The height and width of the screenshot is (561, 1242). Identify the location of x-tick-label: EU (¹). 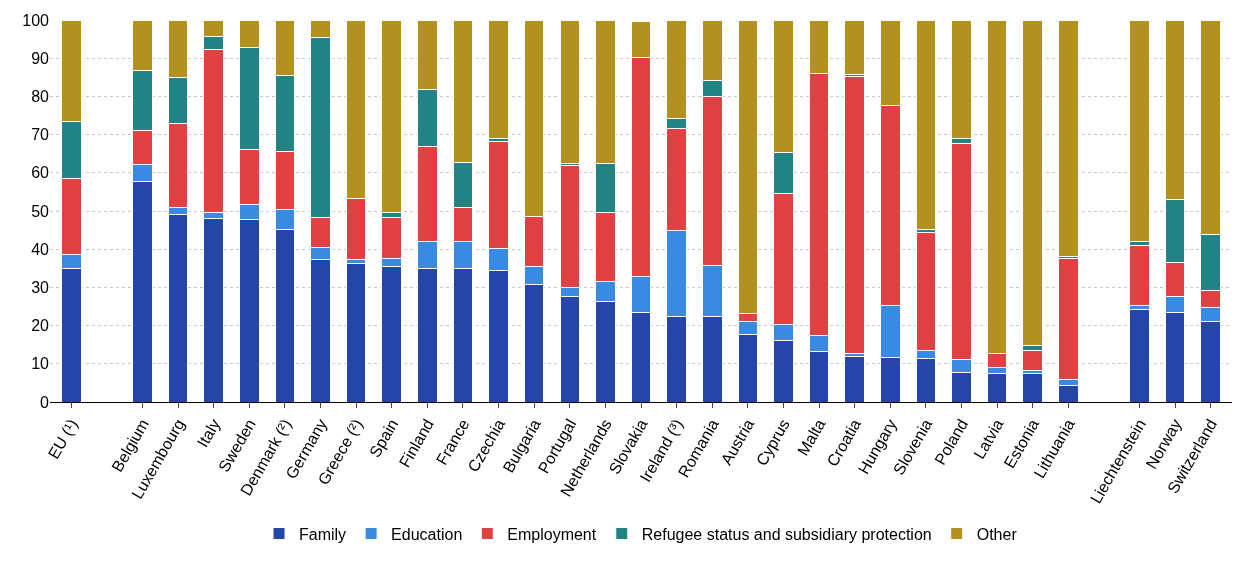
(62, 439).